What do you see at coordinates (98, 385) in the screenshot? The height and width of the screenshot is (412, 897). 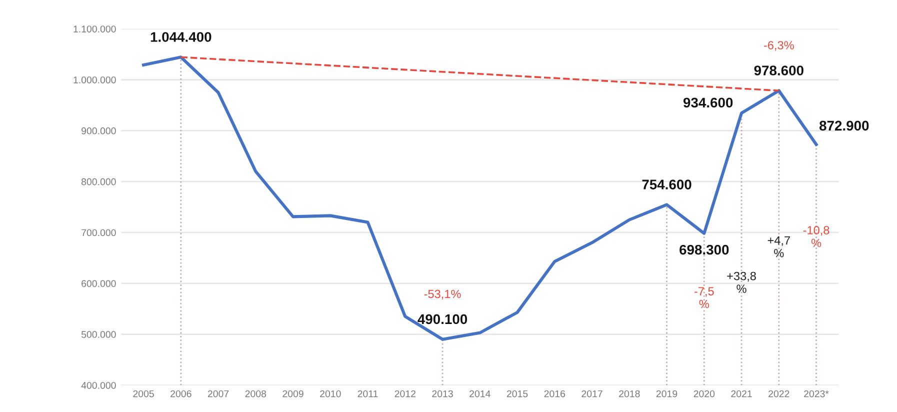 I see `y-tick-label: 400.000` at bounding box center [98, 385].